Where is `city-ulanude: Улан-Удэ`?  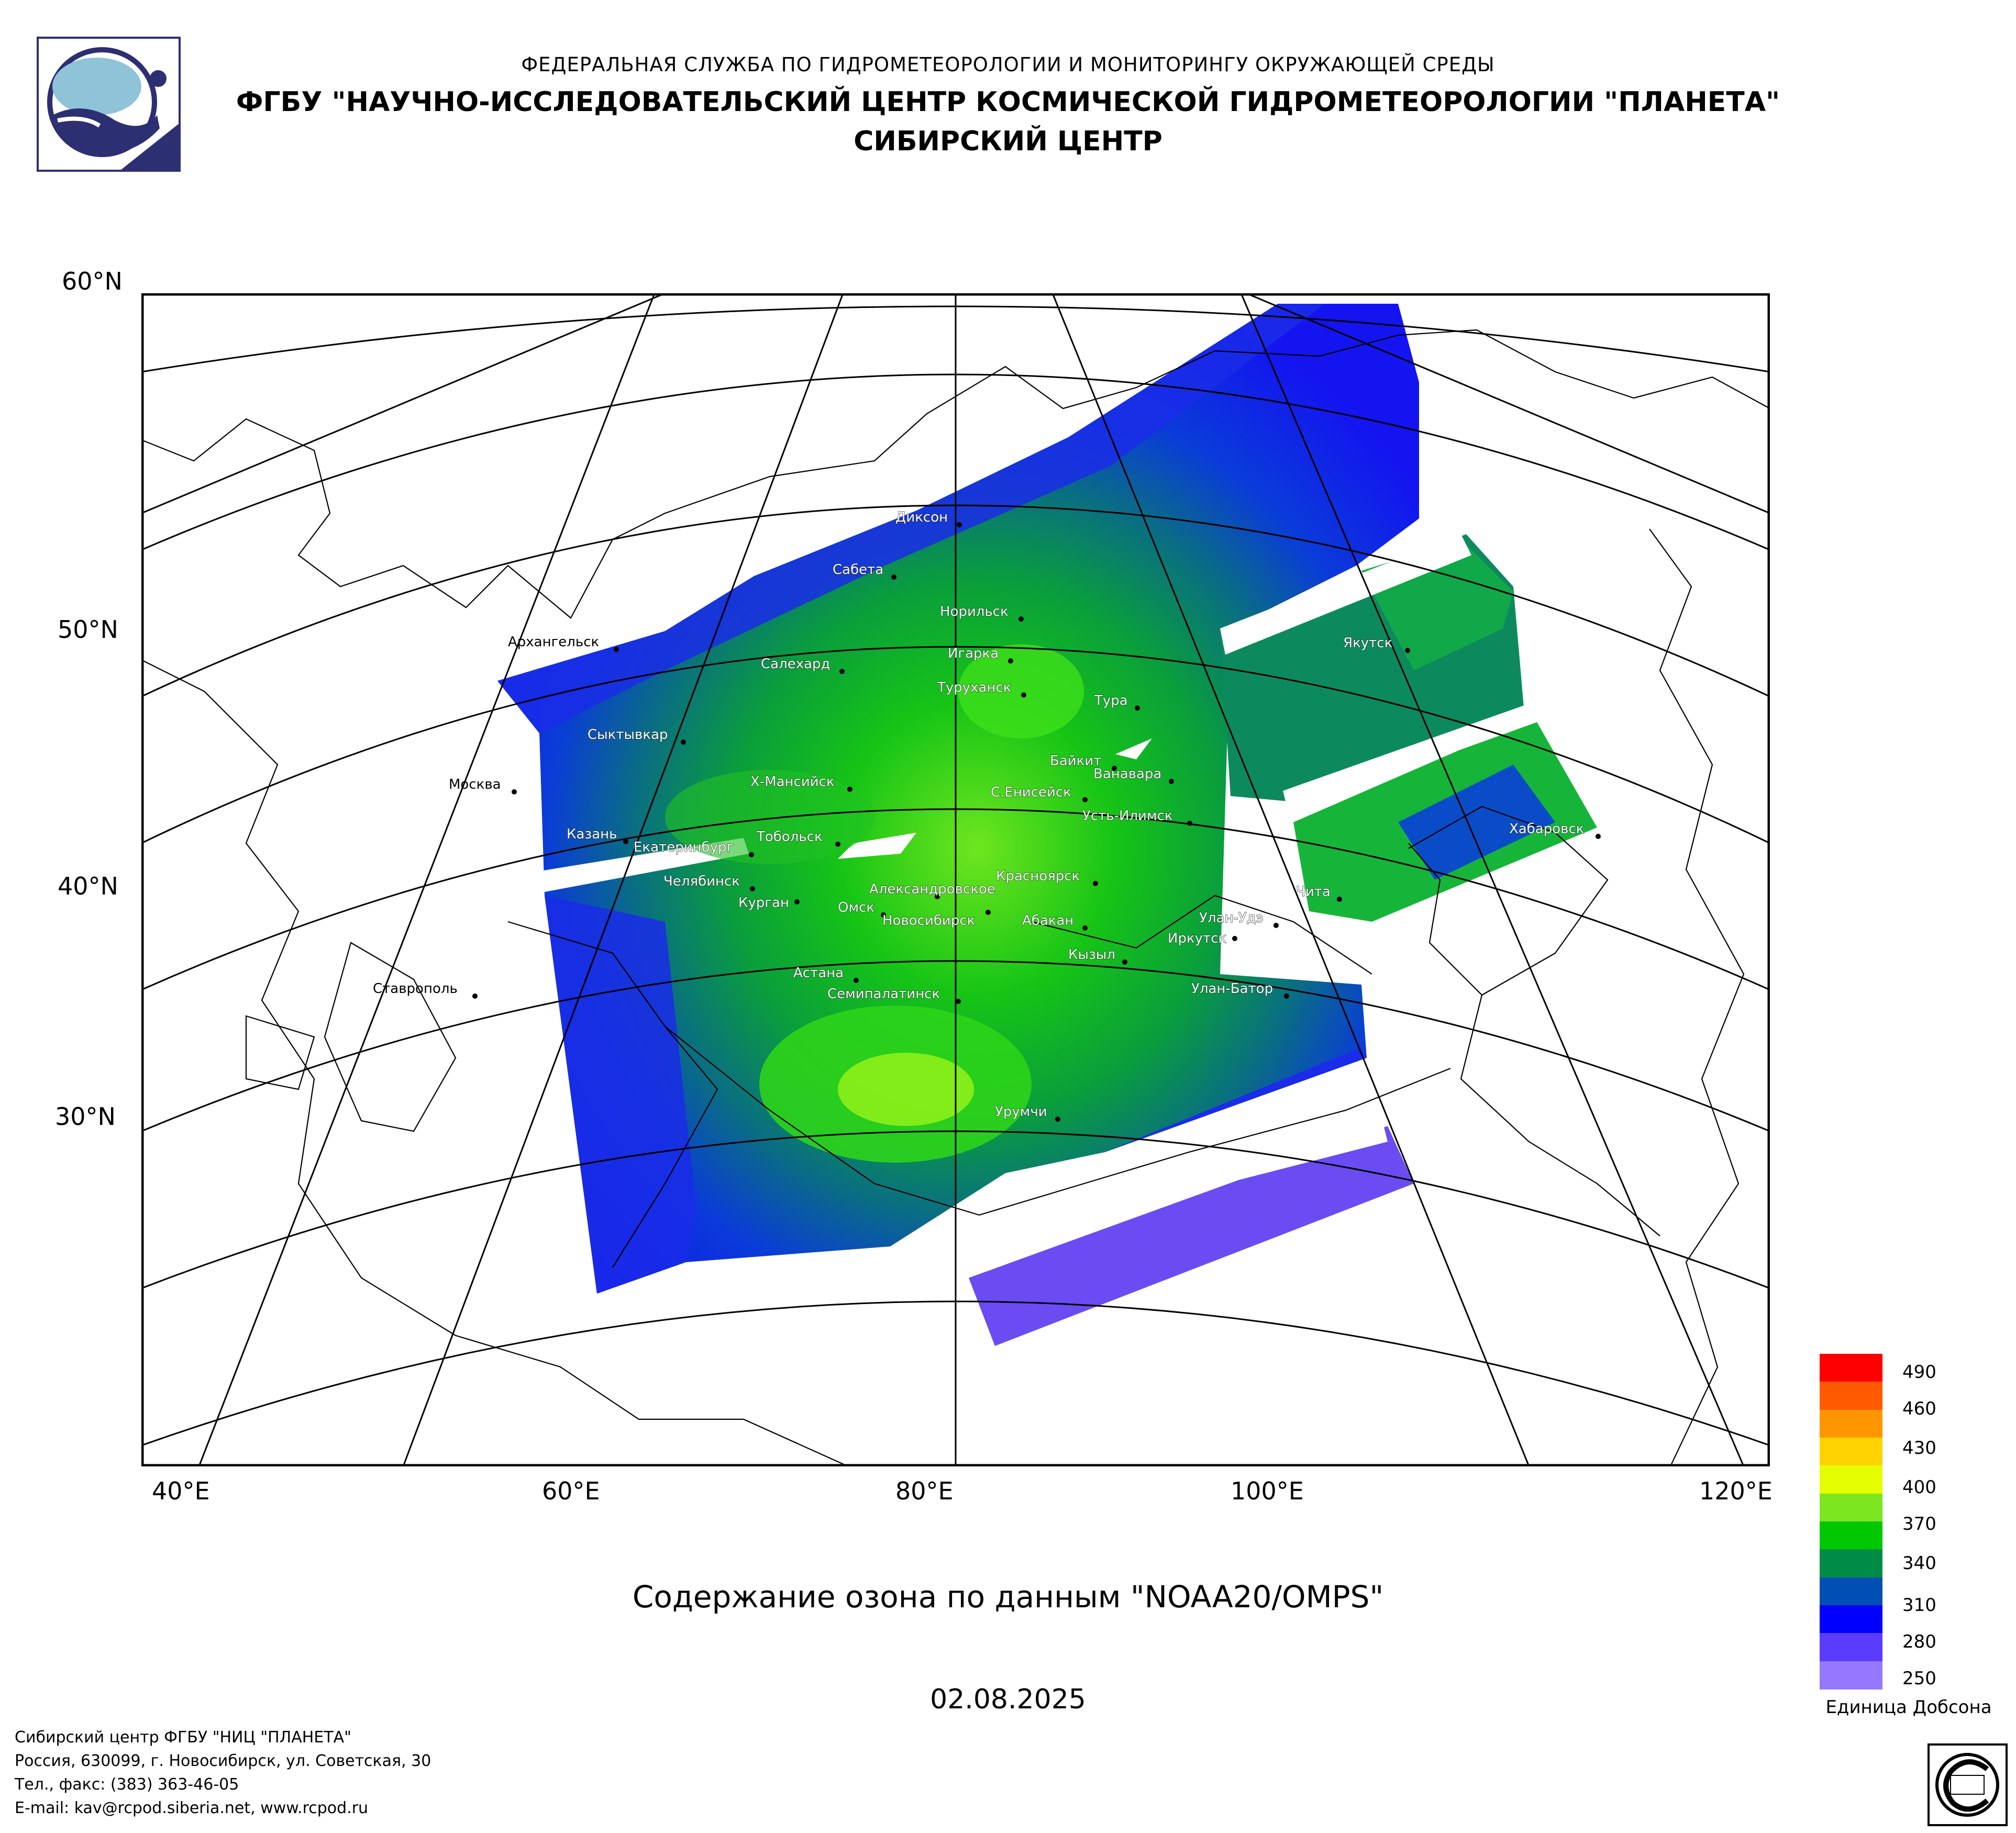 city-ulanude: Улан-Удэ is located at coordinates (1239, 919).